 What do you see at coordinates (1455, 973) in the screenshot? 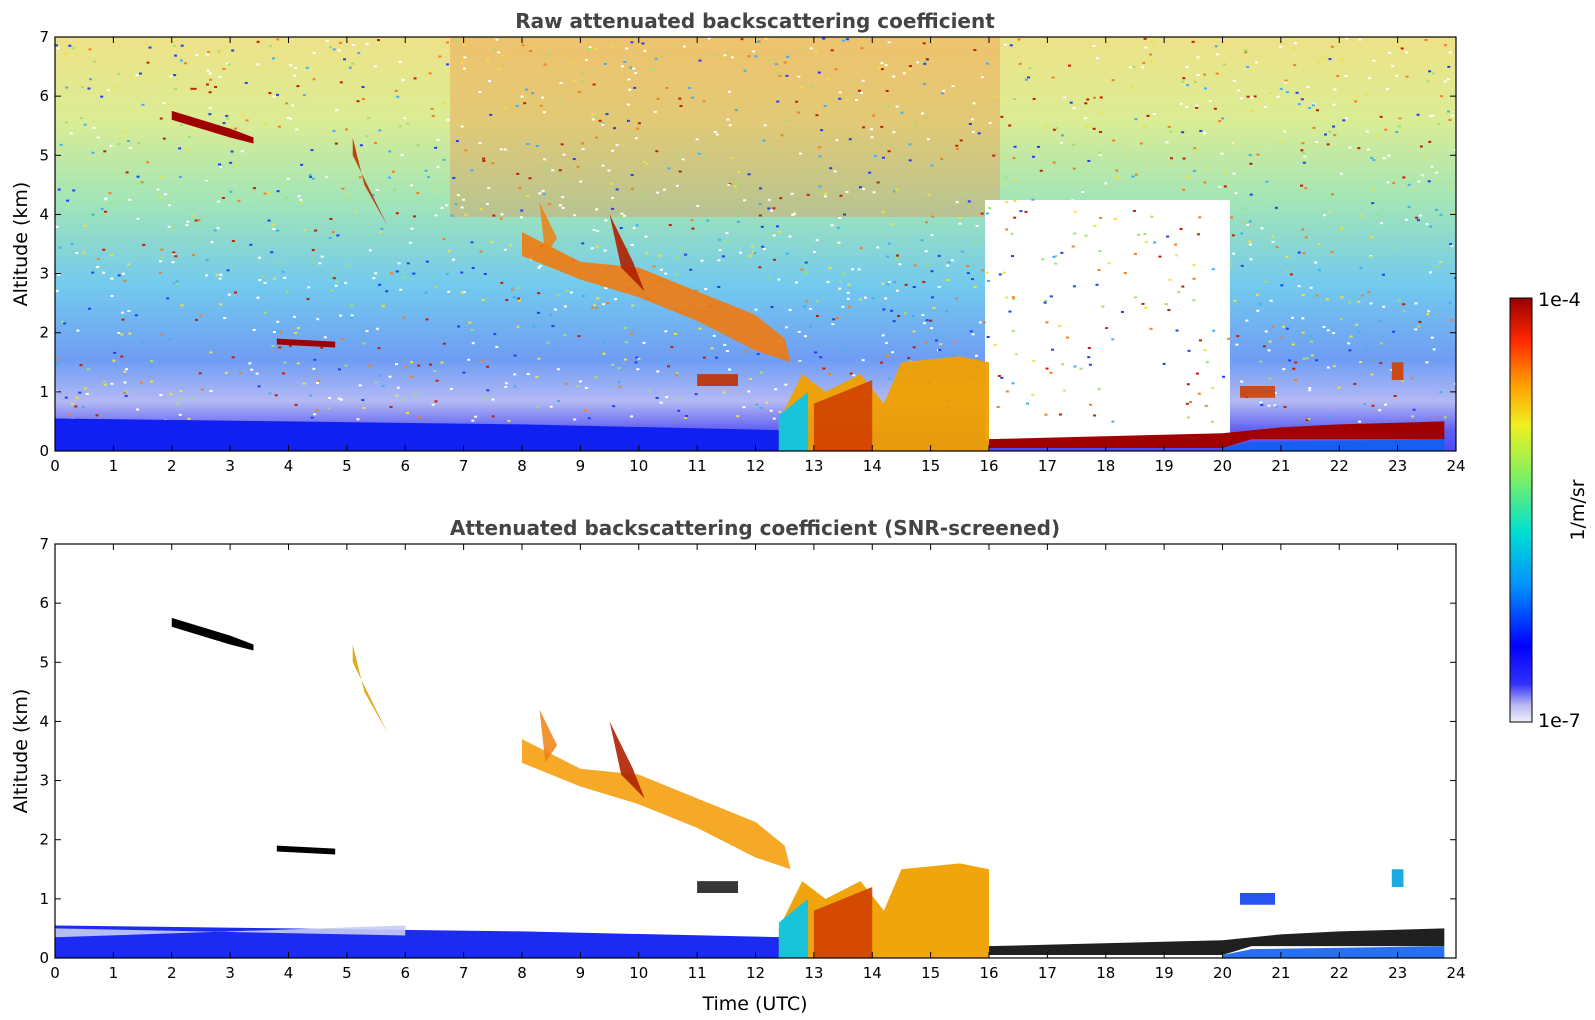
I see `x-tick-label: 24` at bounding box center [1455, 973].